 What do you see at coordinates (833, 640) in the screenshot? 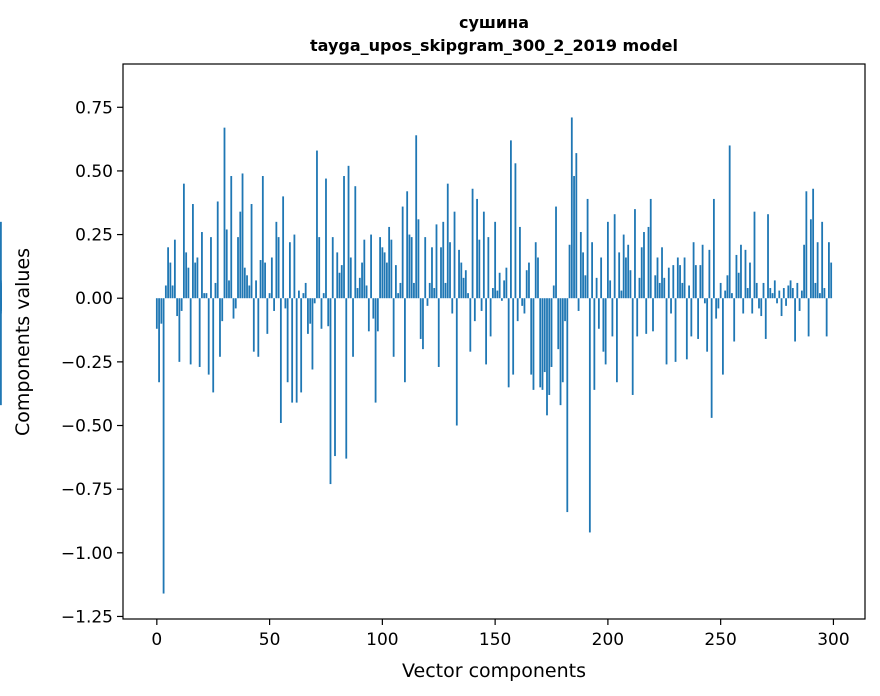
I see `x-tick-label: 300` at bounding box center [833, 640].